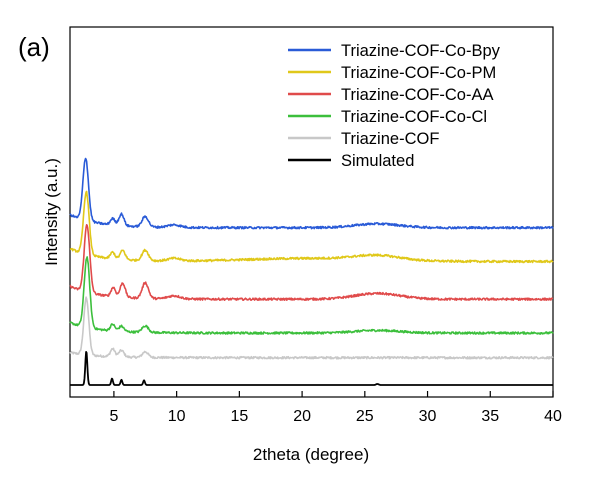  Describe the element at coordinates (34, 47) in the screenshot. I see `panel-label: (a)` at that location.